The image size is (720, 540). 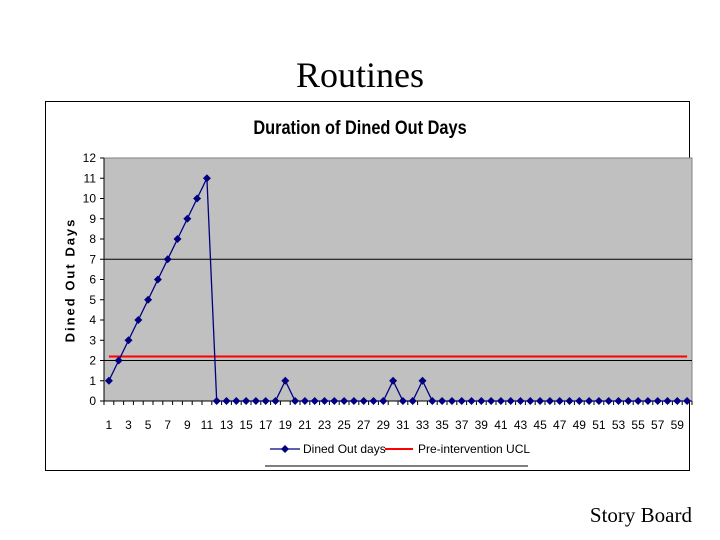 What do you see at coordinates (286, 425) in the screenshot?
I see `x-tick-label: 19` at bounding box center [286, 425].